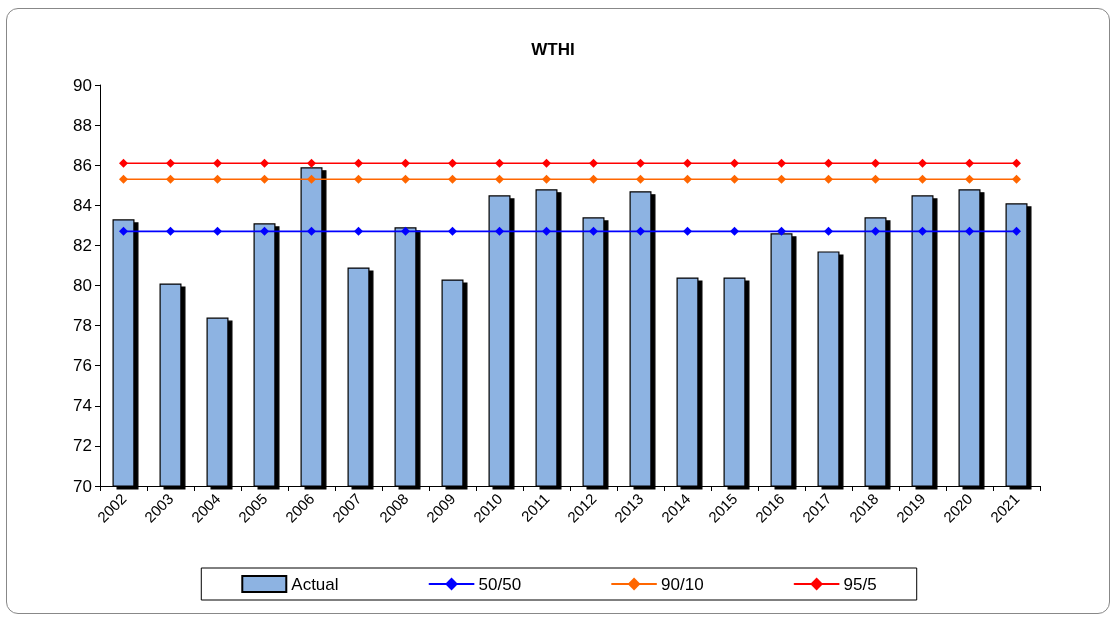 Image resolution: width=1118 pixels, height=622 pixels. I want to click on legend-label: 90/10, so click(682, 584).